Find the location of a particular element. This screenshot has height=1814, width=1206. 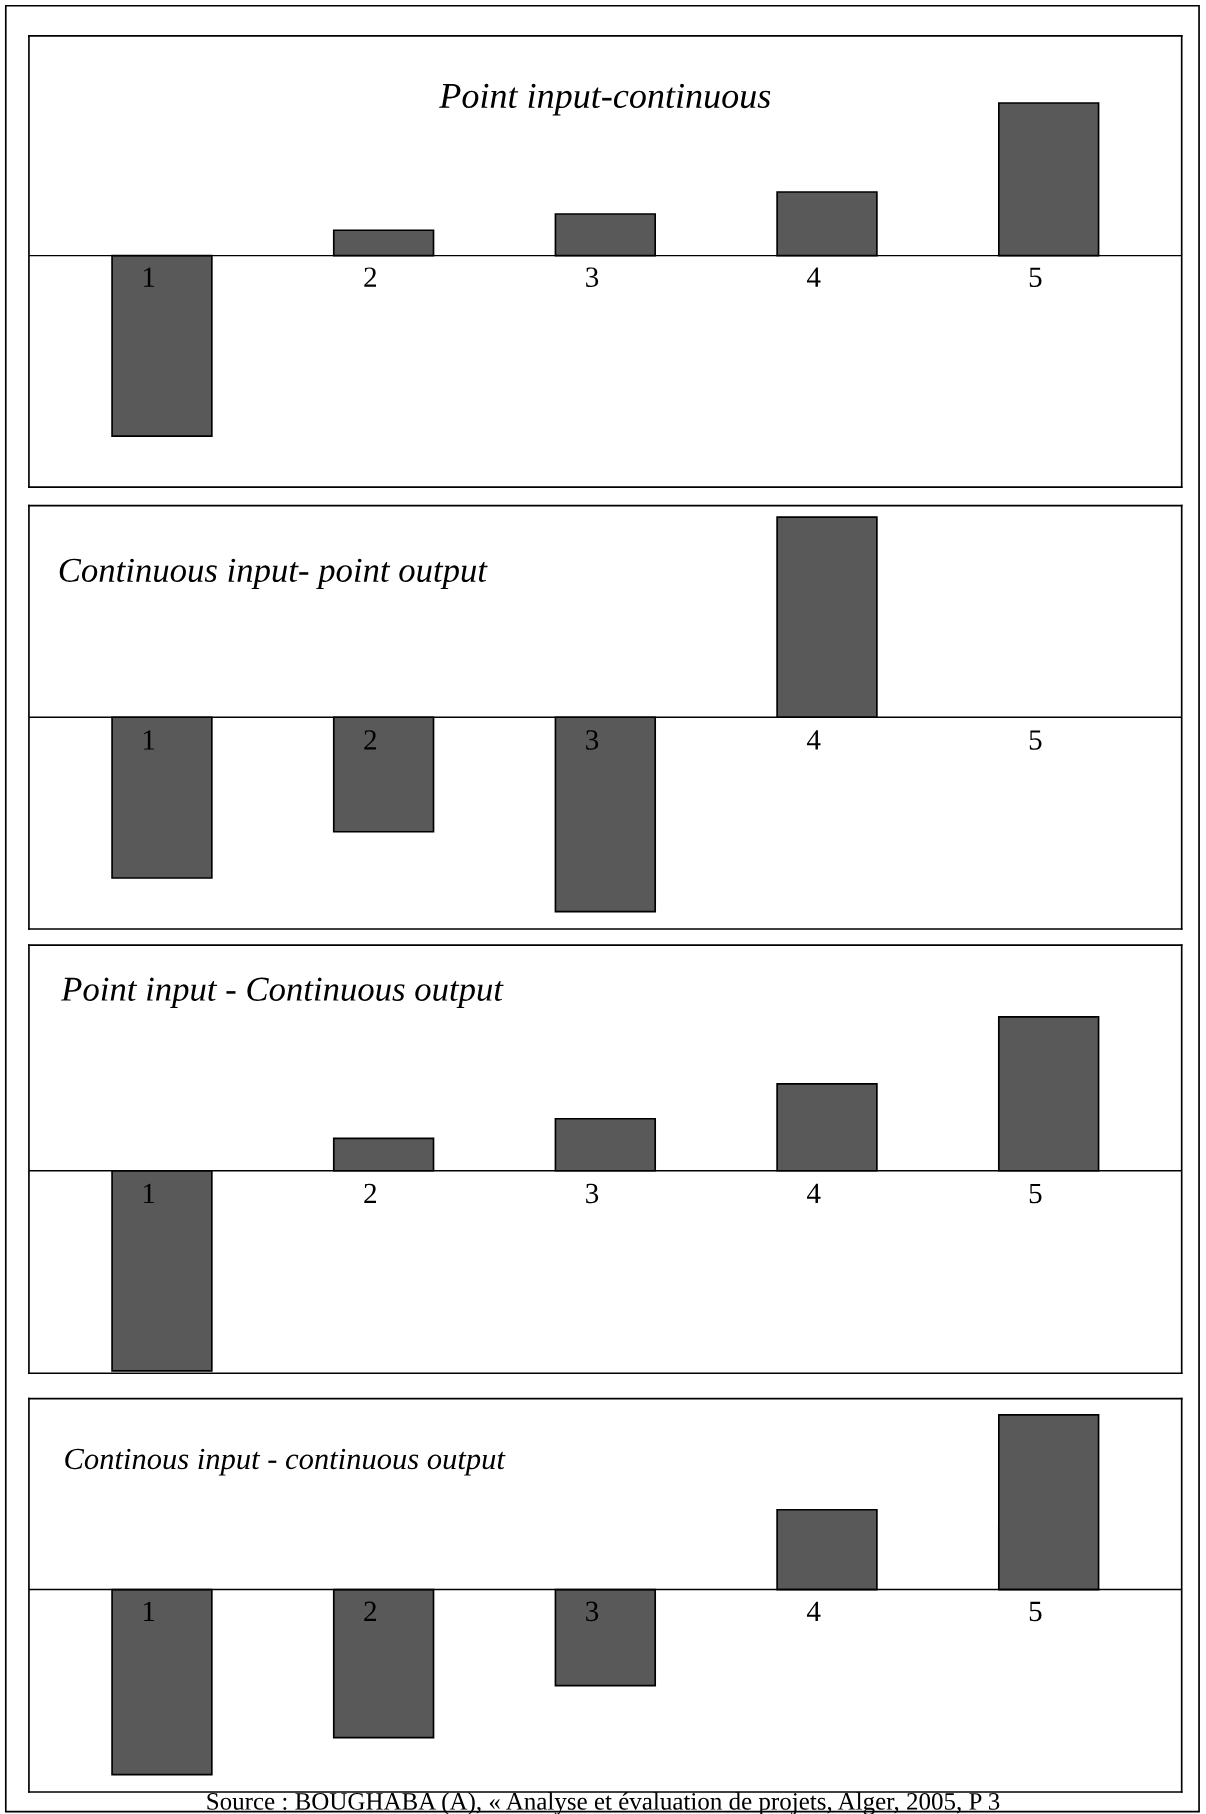

chart-title: Point input-continuous is located at coordinates (605, 99).